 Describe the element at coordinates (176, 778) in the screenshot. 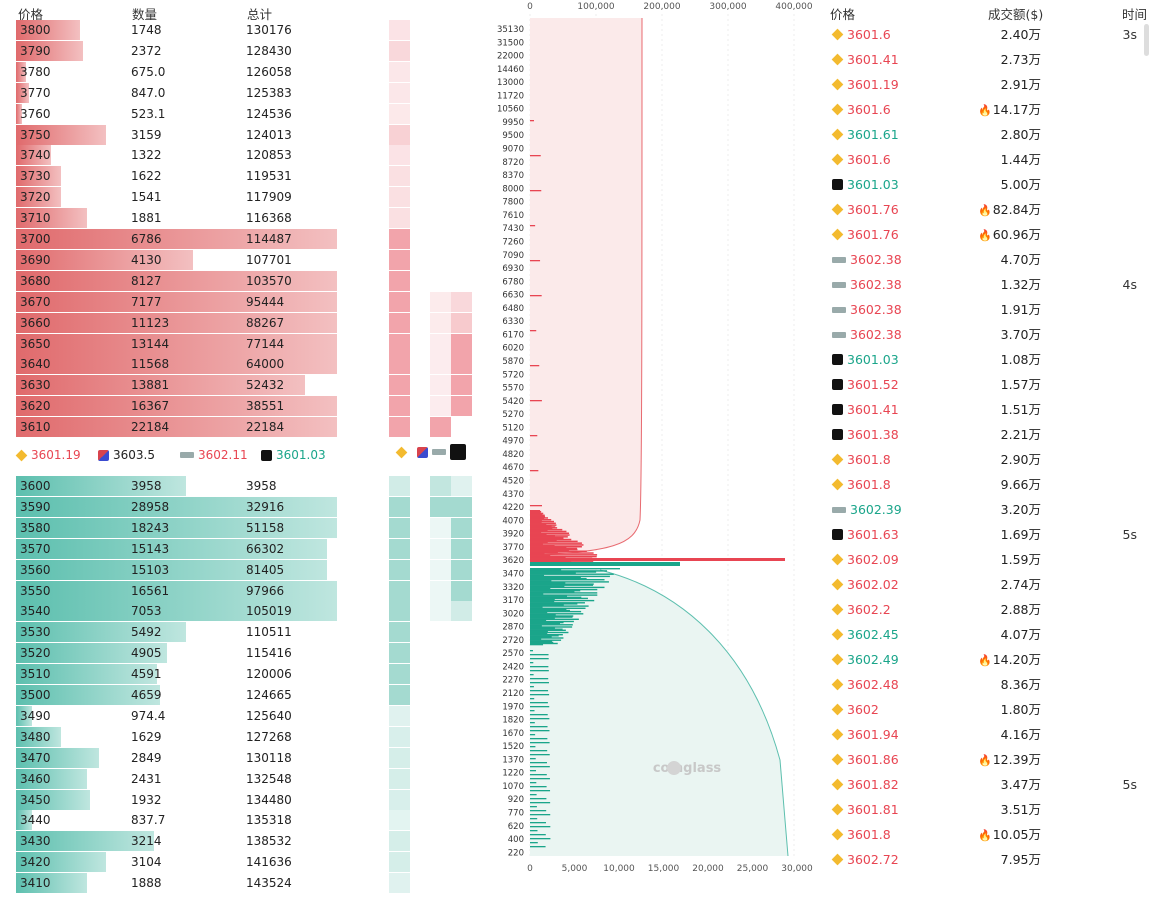

I see `bid-row: 3460 2431 132548` at that location.